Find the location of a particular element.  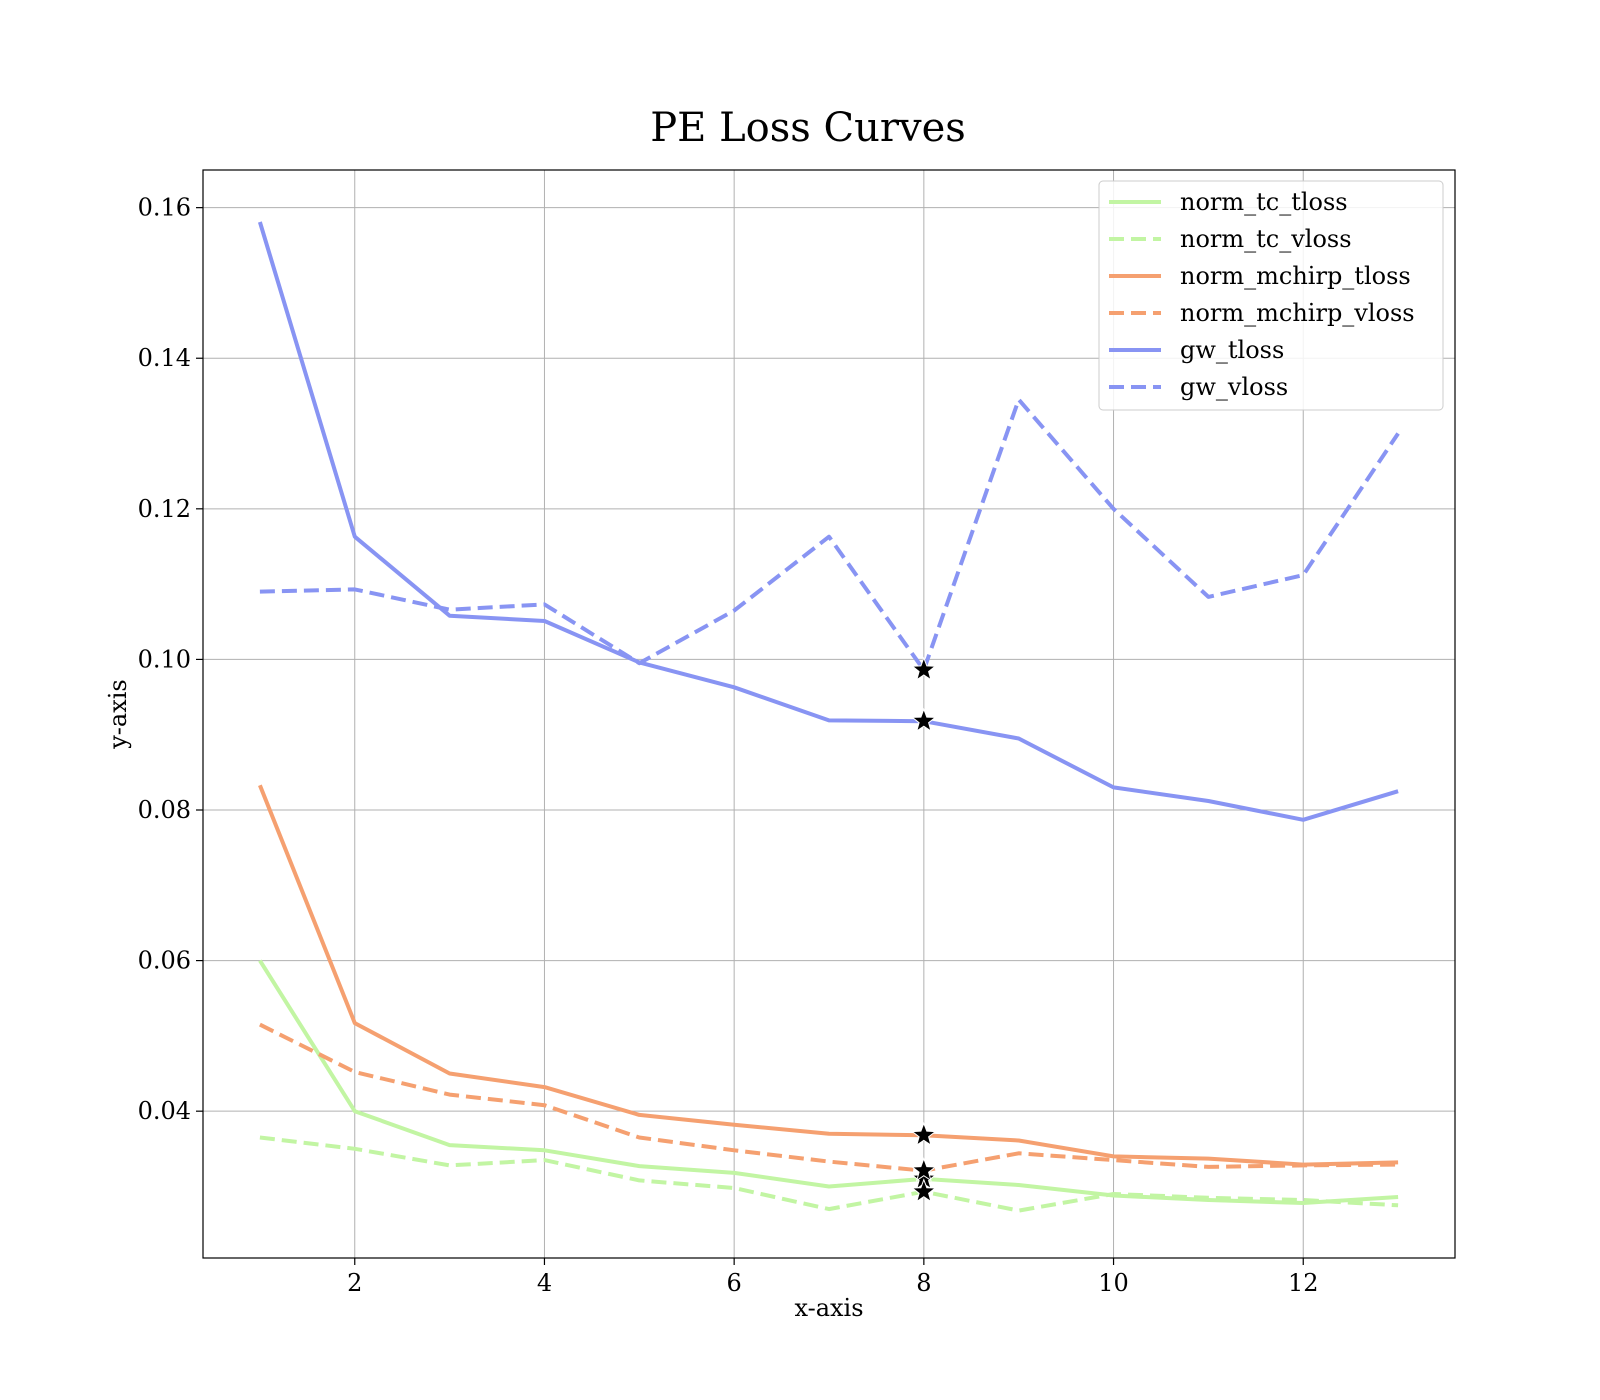

series-line-norm_tc_tloss is located at coordinates (828, 1082).